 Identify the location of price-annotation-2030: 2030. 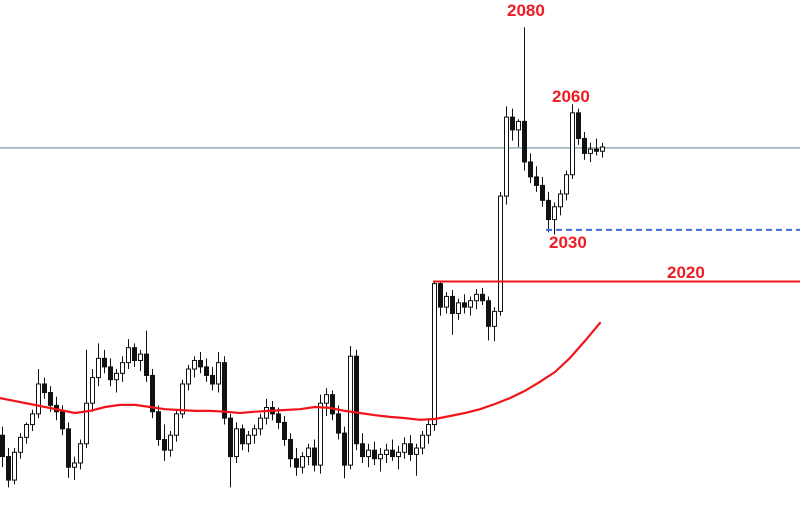
(568, 242).